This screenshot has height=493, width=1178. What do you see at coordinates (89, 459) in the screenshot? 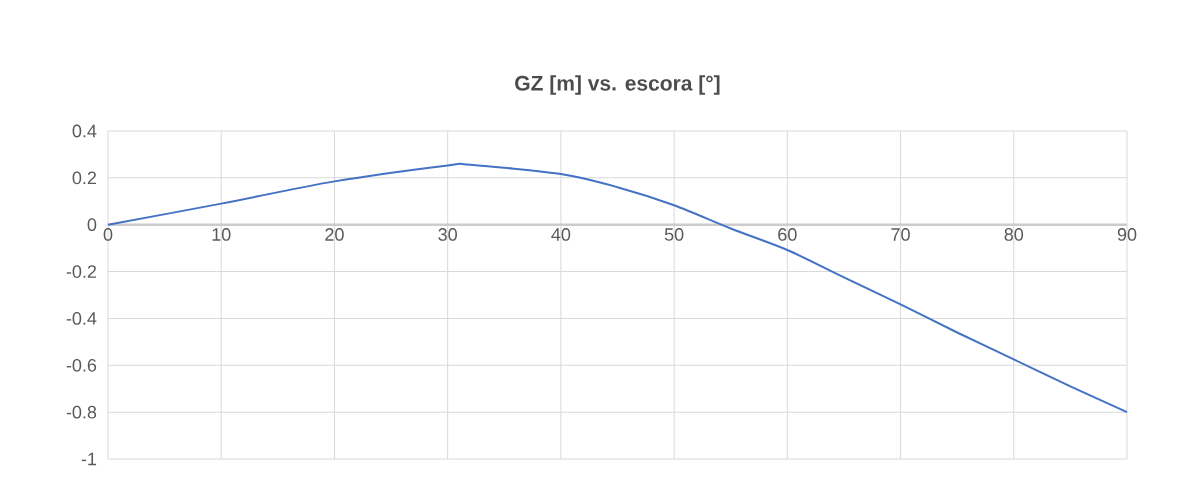
I see `y-tick-label: -1` at bounding box center [89, 459].